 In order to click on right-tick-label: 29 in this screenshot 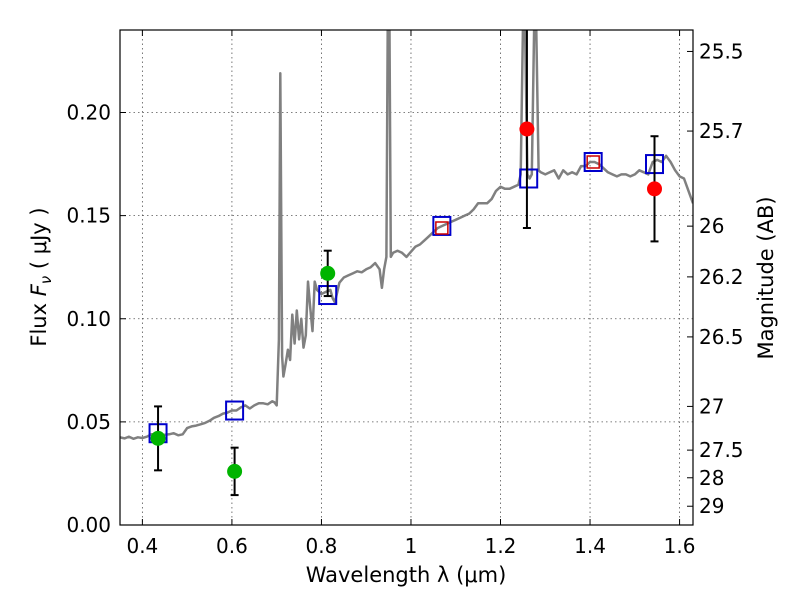, I will do `click(711, 506)`.